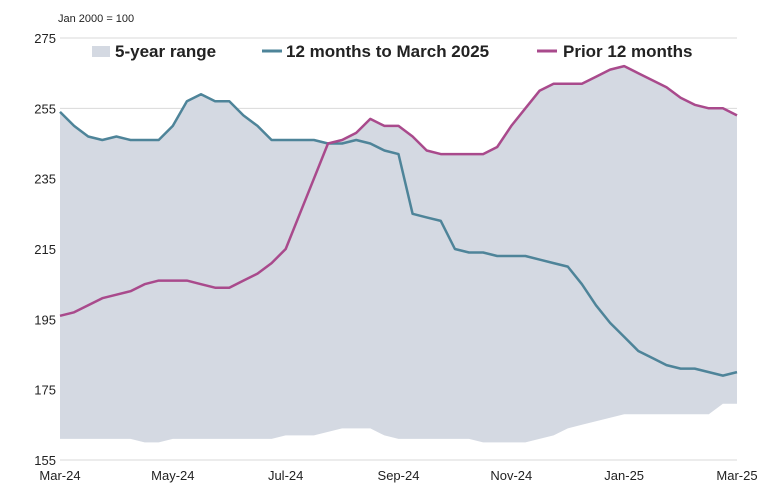  I want to click on y-tick-label-2: 195, so click(45, 319).